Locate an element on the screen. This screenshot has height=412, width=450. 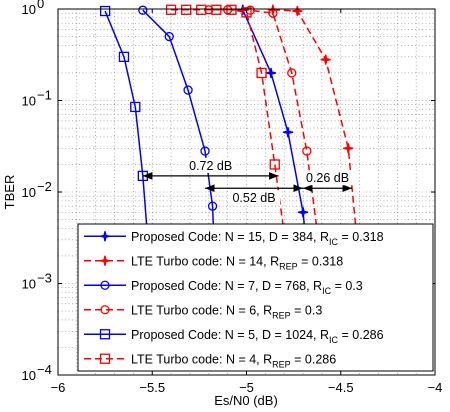
annotation-layer: 0.72 dB 0.52 dB 0.26 dB is located at coordinates (248, 181).